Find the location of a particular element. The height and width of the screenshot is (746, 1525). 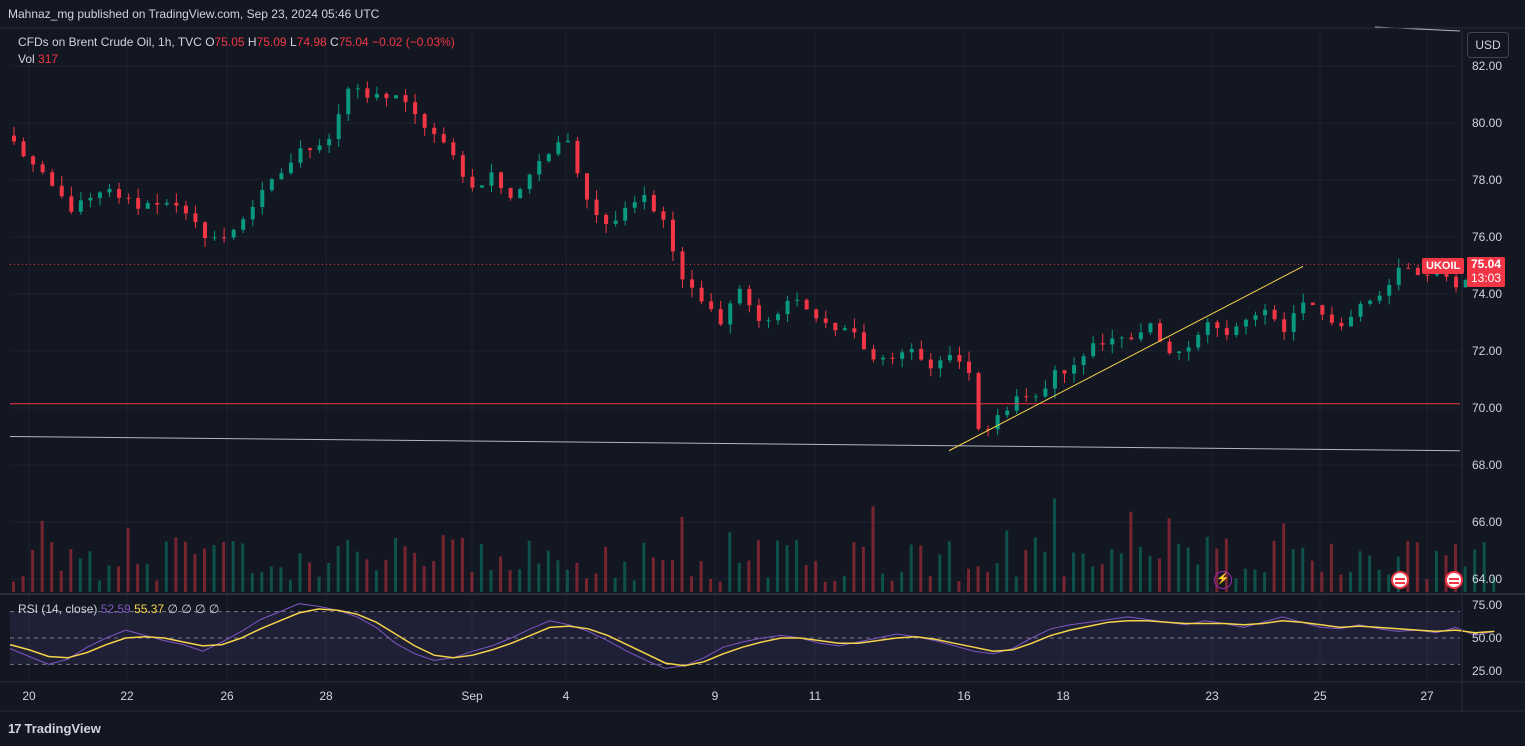

time-tick-label: 23 is located at coordinates (1212, 696).